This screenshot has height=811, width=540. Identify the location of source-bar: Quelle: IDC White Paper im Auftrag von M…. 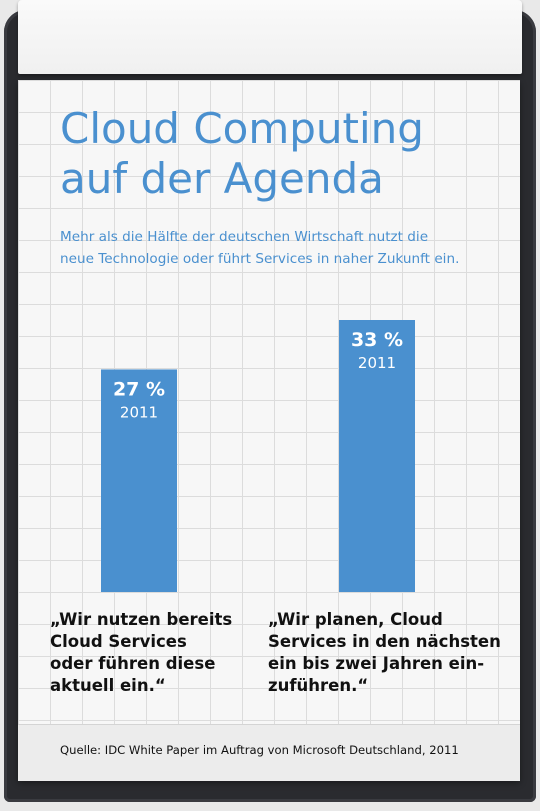
(269, 752).